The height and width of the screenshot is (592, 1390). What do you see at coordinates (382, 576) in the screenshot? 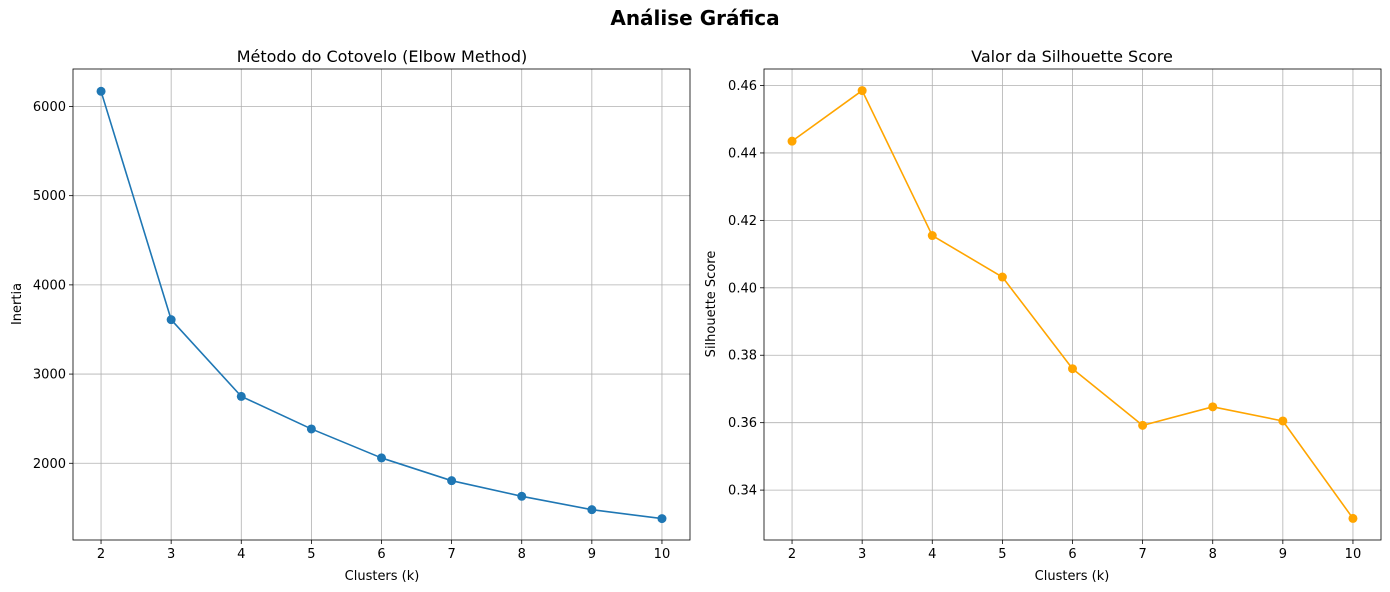
I see `elbow-x-axis-label: Clusters (k)` at bounding box center [382, 576].